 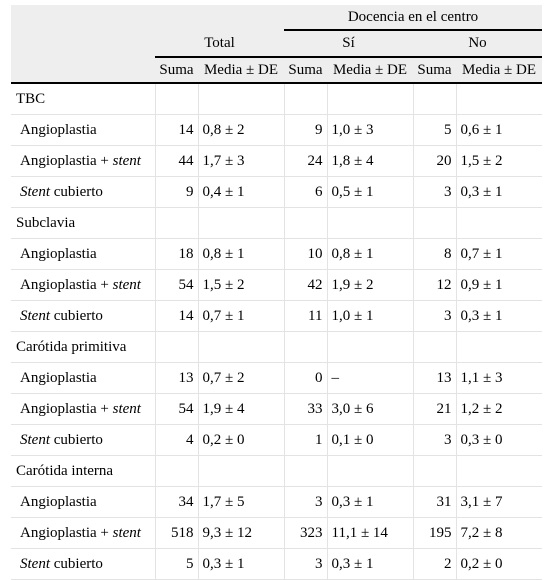 I want to click on table-row: Angioplastia 18 0,8 ± 1 10 0,8 ± 1 8 0,7 ± 1, so click(x=277, y=254).